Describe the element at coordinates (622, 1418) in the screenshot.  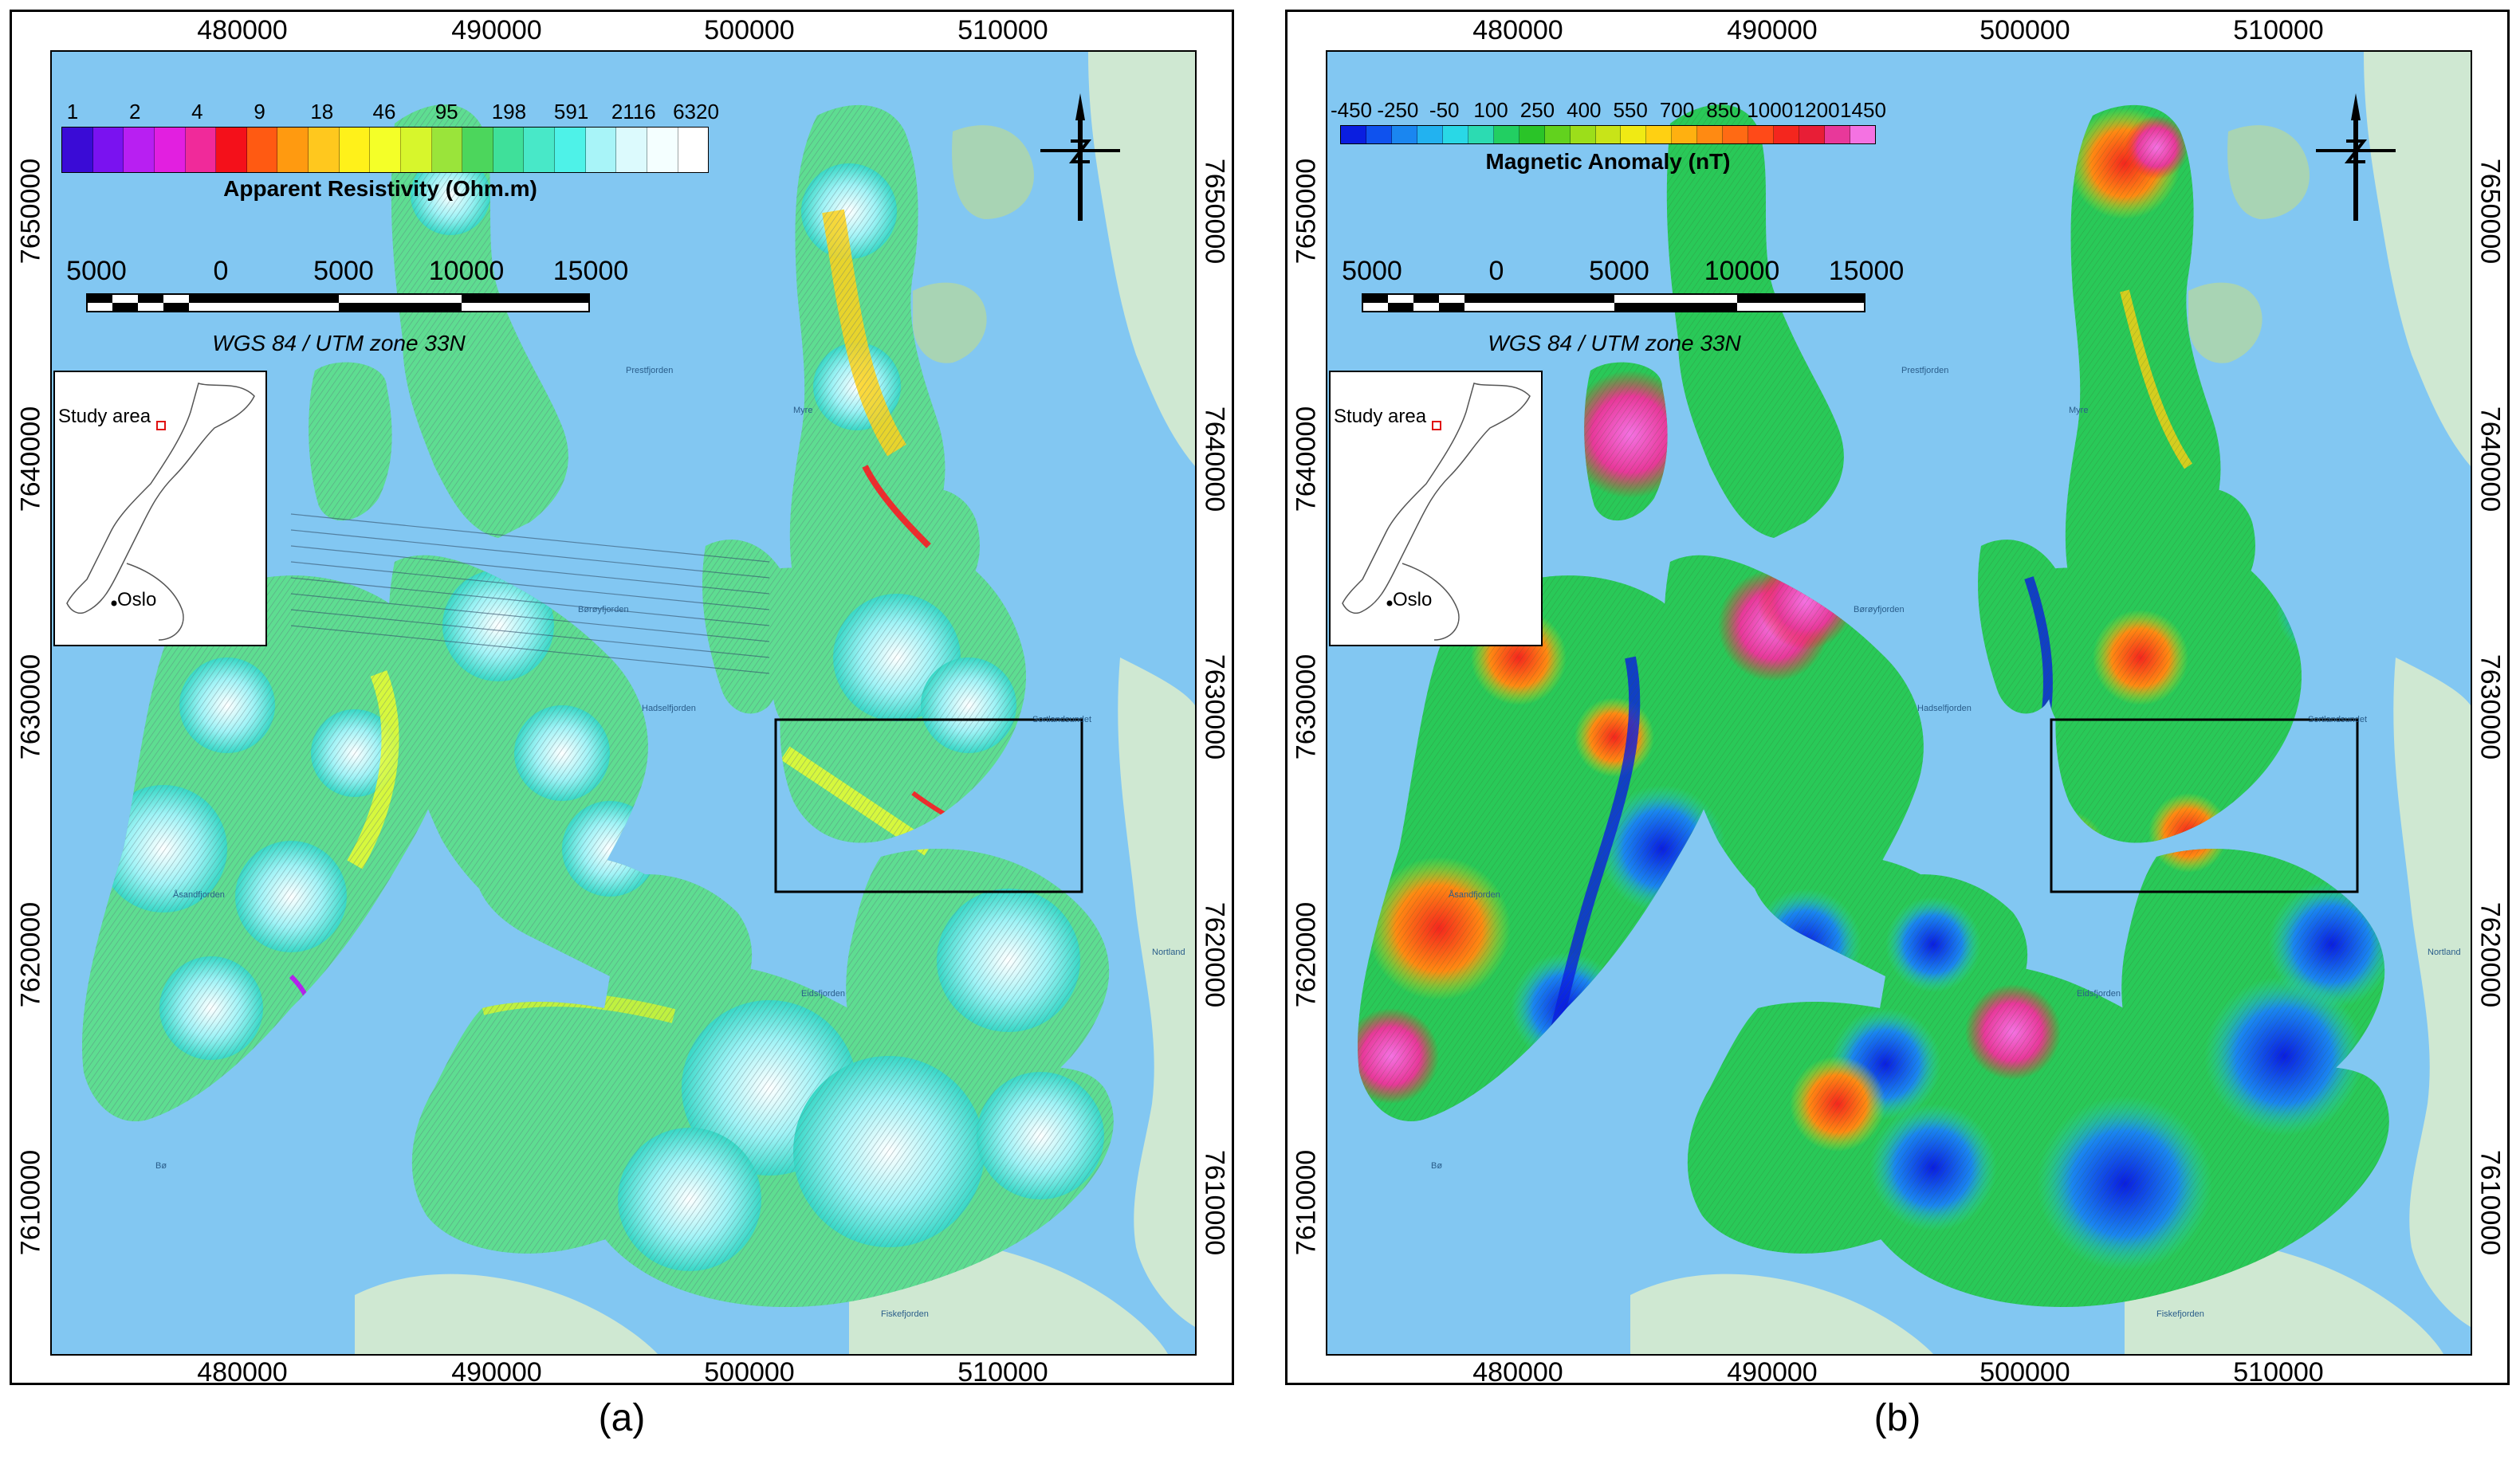
I see `panel-caption-a: (a)` at that location.